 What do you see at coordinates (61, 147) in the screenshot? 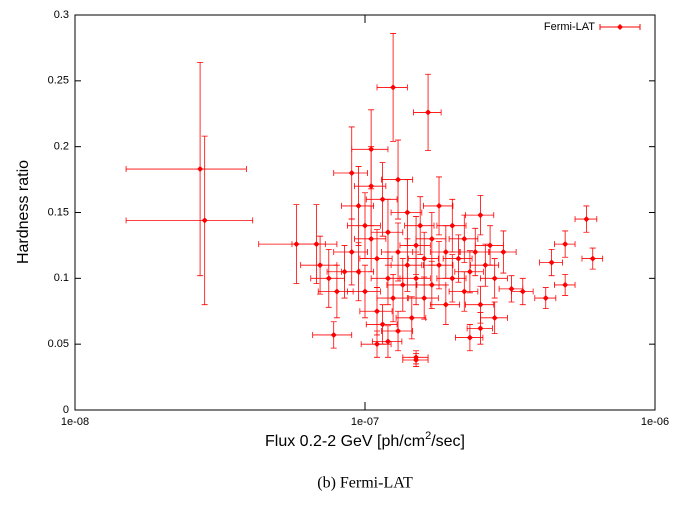
I see `y-tick-label: 0.2` at bounding box center [61, 147].